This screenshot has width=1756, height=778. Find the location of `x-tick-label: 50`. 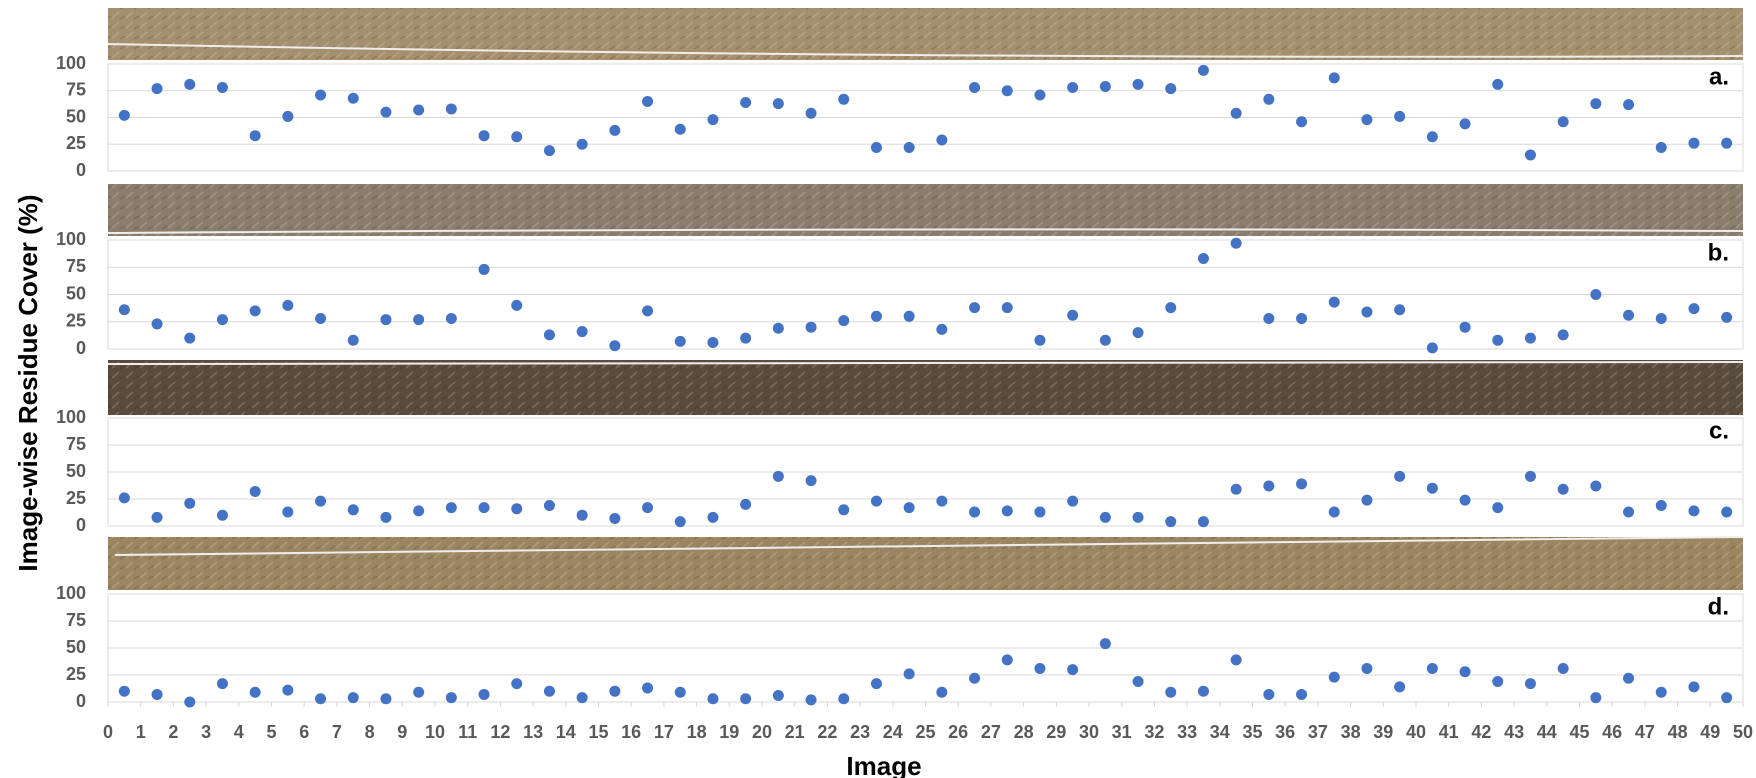

x-tick-label: 50 is located at coordinates (1743, 732).